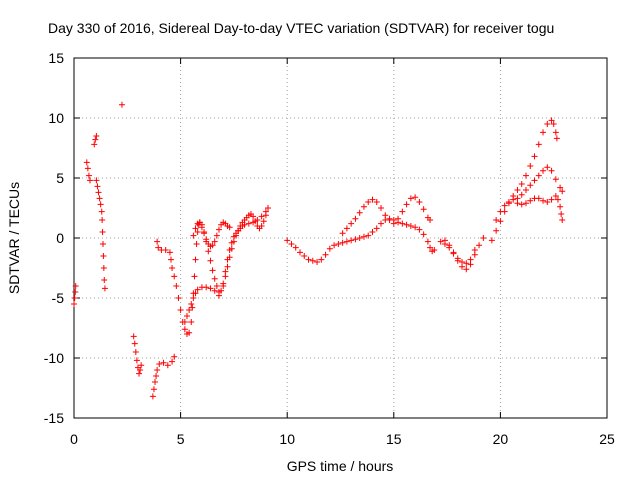 Image resolution: width=640 pixels, height=480 pixels. Describe the element at coordinates (607, 439) in the screenshot. I see `x-tick-label: 25` at that location.